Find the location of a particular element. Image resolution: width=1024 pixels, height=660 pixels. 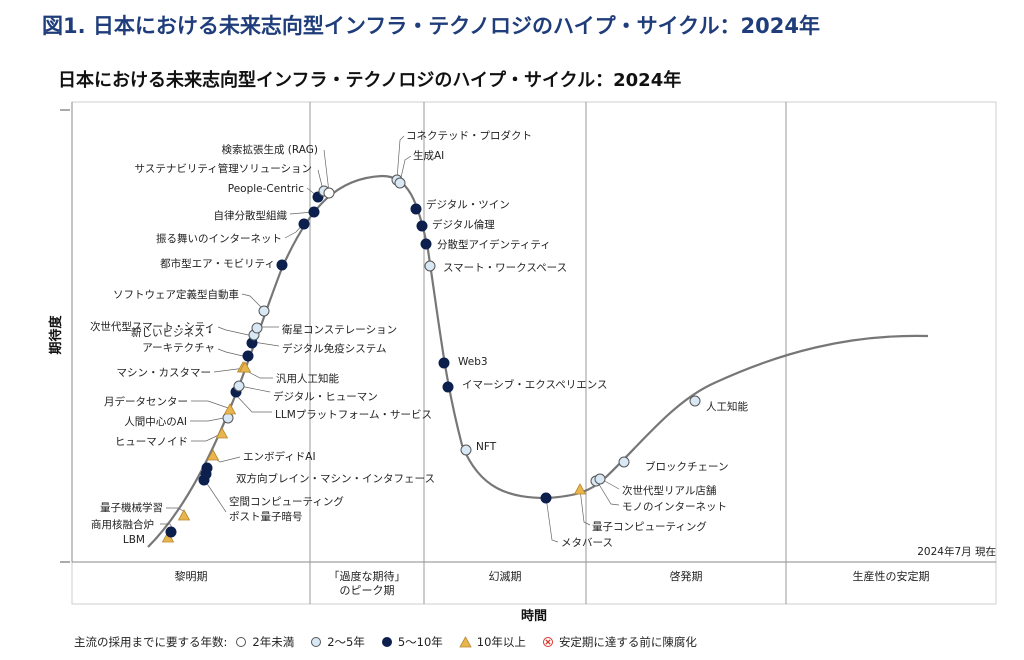

tech-label-8: 人間中心のAI is located at coordinates (155, 421).